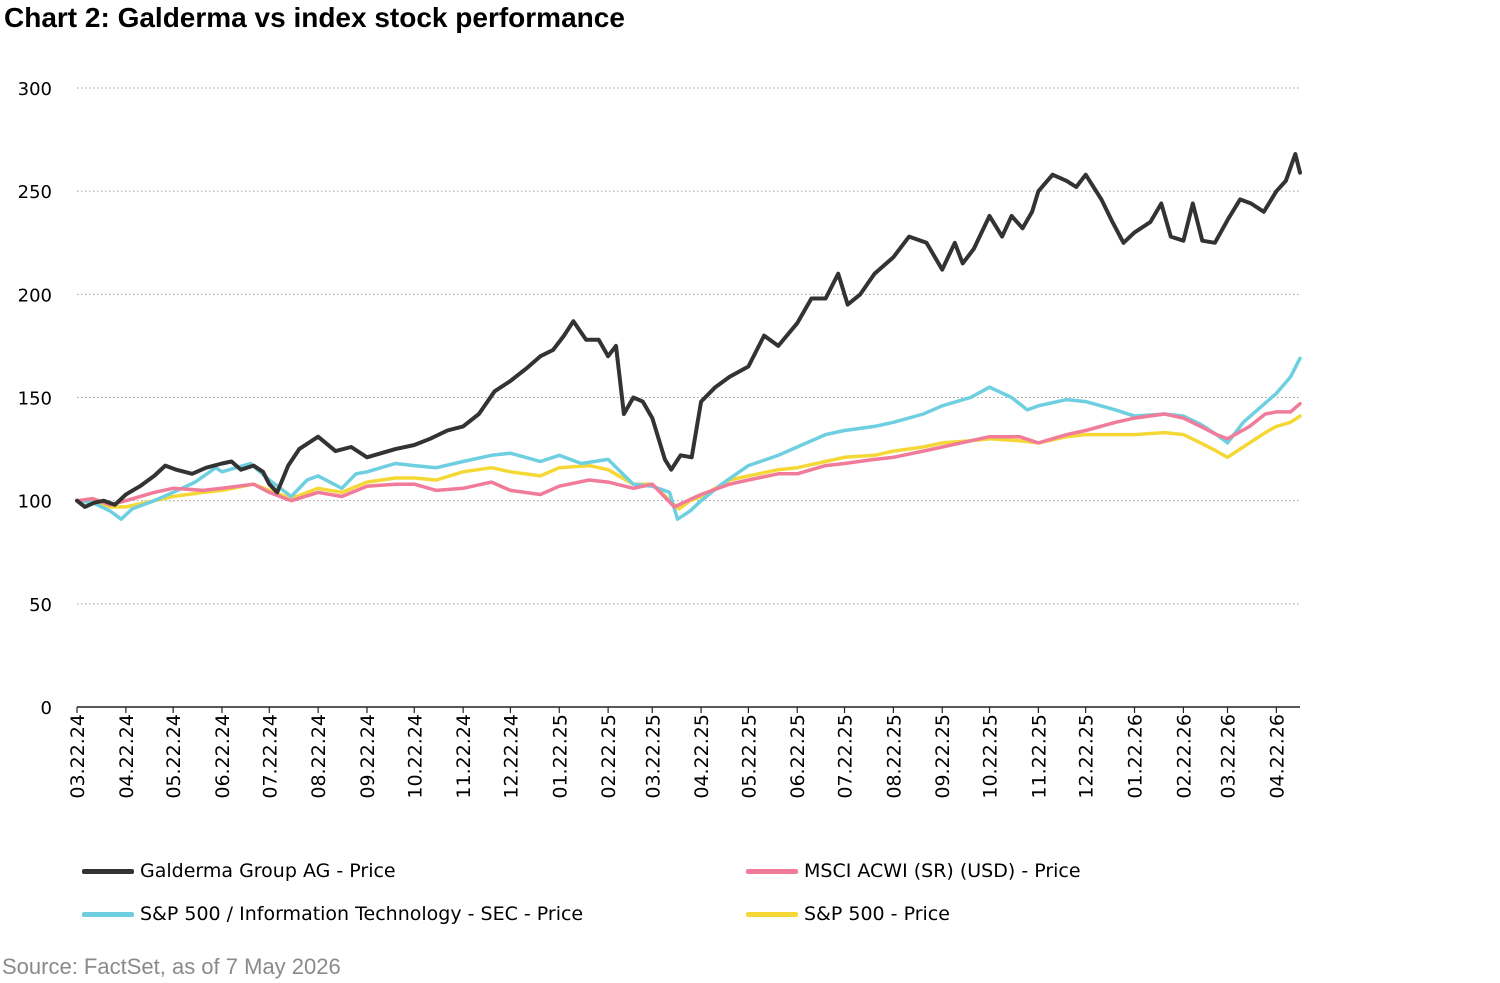 The height and width of the screenshot is (983, 1500). I want to click on y-tick-label: 300, so click(35, 89).